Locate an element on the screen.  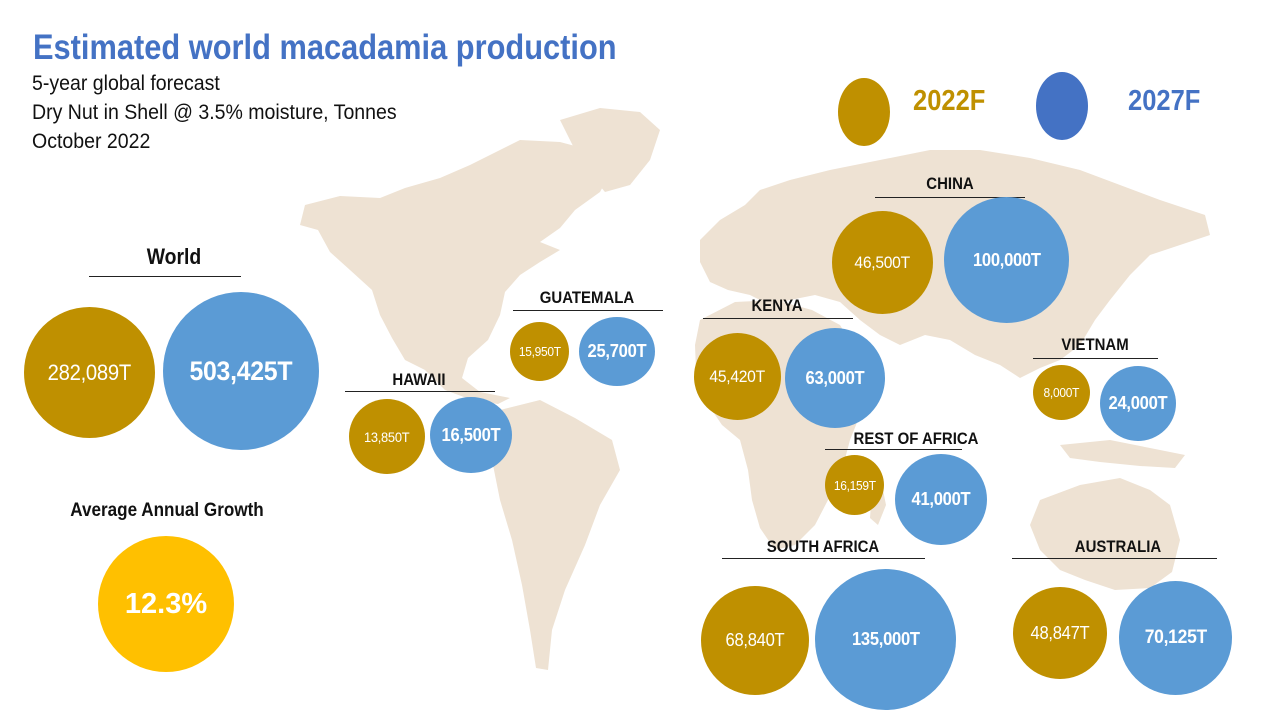
divider-south-africa is located at coordinates (823, 558).